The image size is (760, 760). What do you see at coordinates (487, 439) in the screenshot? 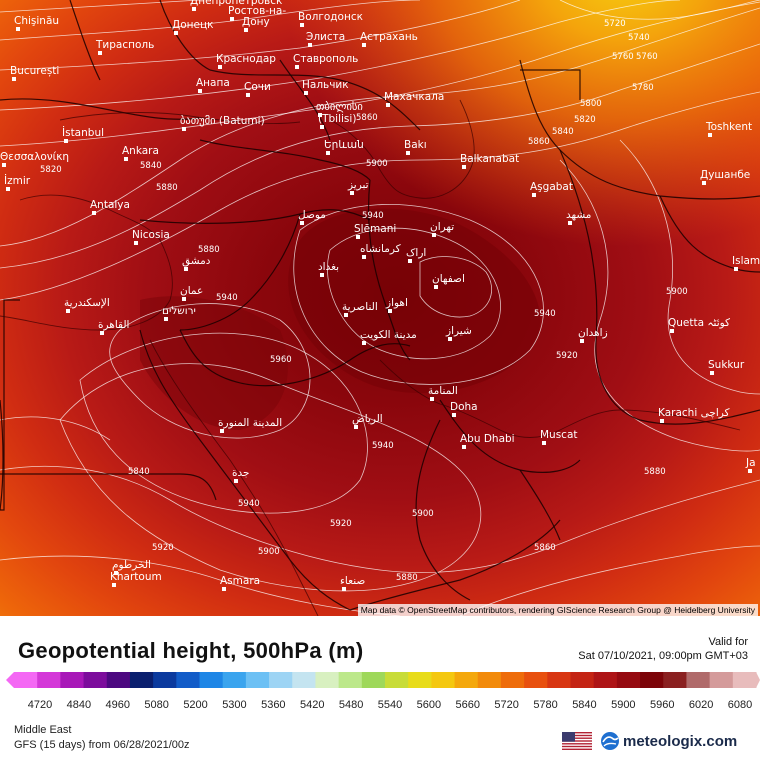
I see `city-label: Abu Dhabi` at bounding box center [487, 439].